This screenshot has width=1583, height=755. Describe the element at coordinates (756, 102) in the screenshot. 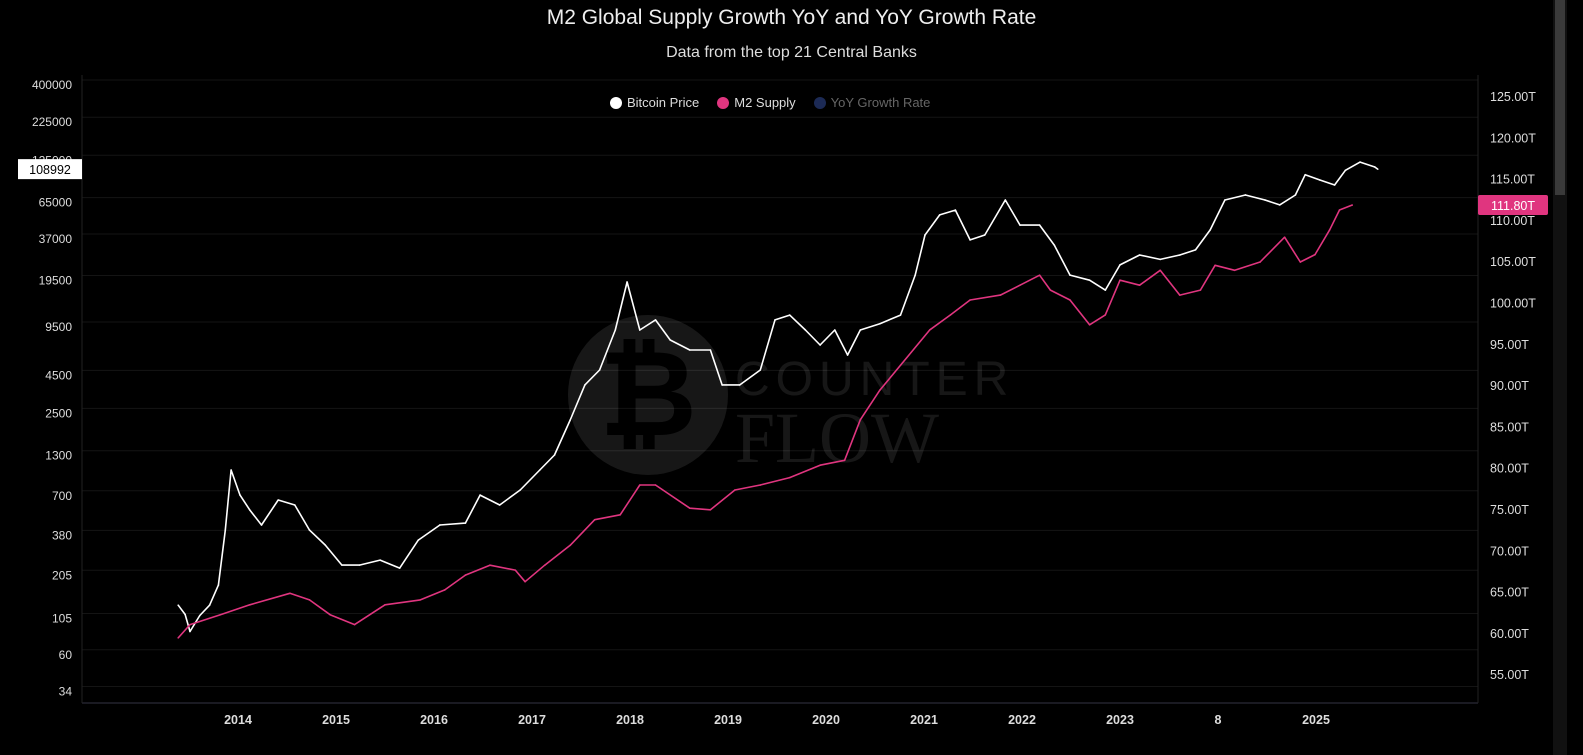

I see `legend-item-m2-supply: M2 Supply` at that location.